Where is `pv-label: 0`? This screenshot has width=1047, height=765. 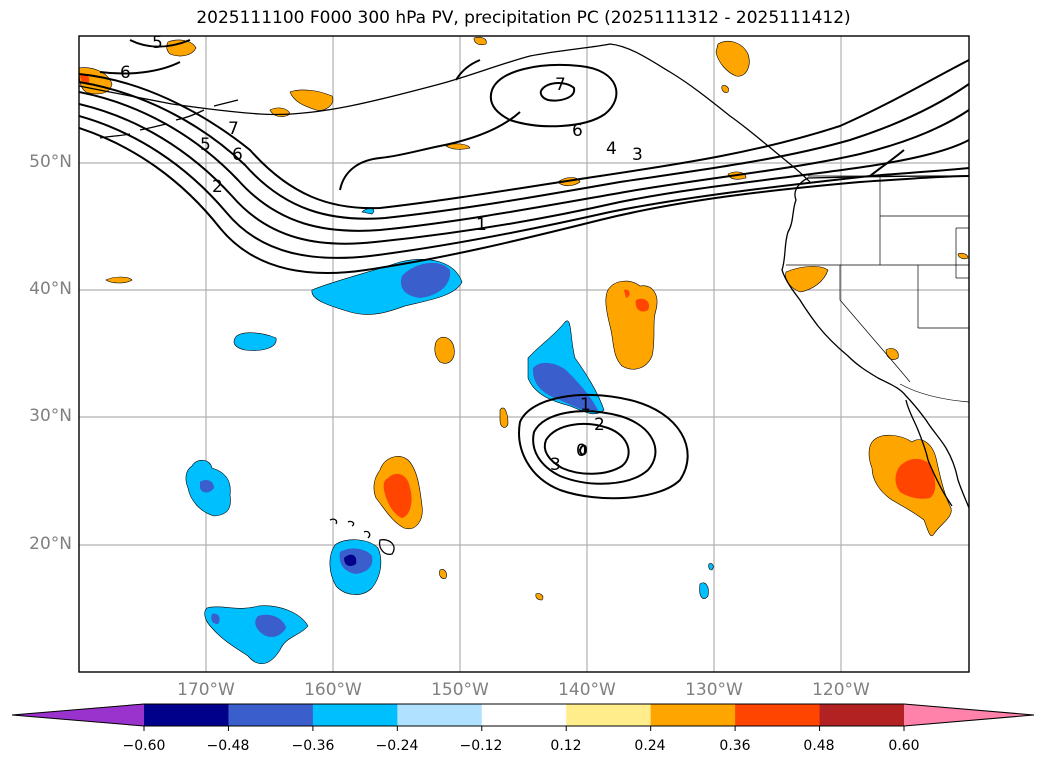
pv-label: 0 is located at coordinates (581, 451).